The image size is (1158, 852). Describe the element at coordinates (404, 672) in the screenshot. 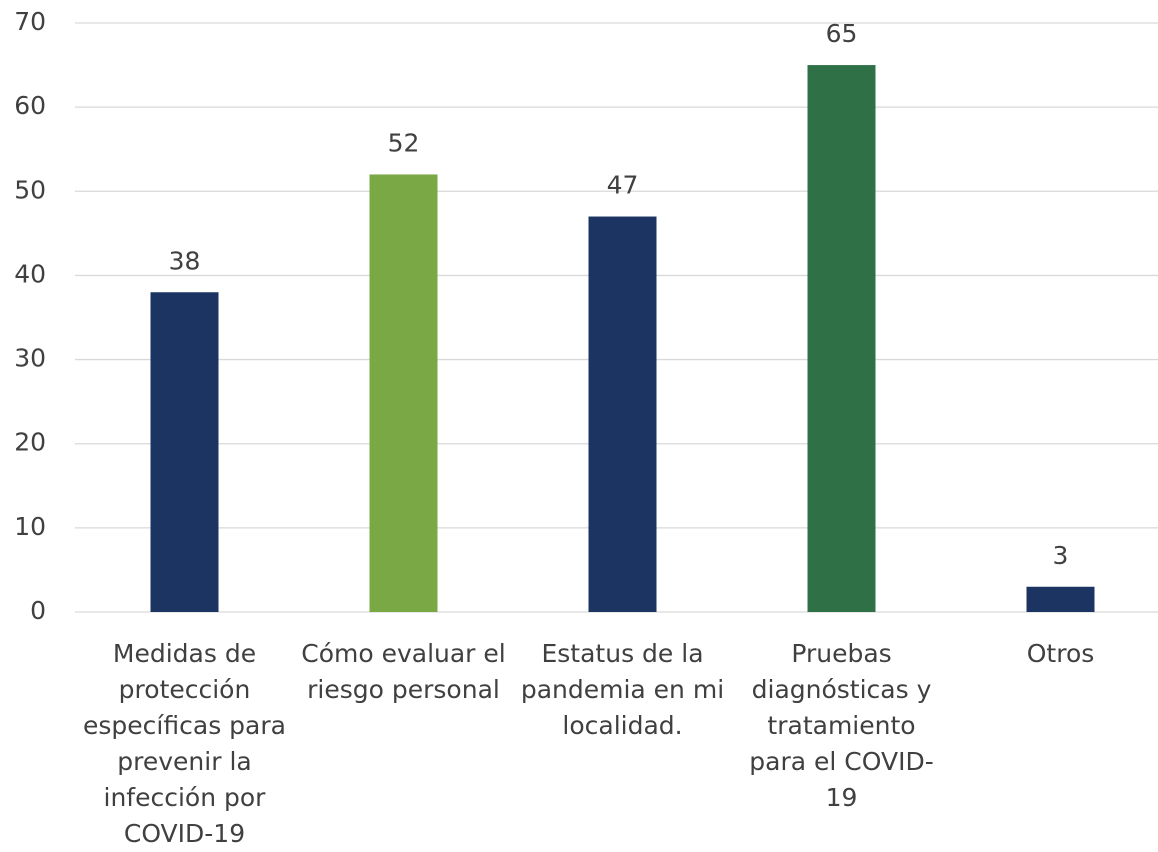

I see `x-tick-label: Cómo evaluar el riesgo personal` at that location.